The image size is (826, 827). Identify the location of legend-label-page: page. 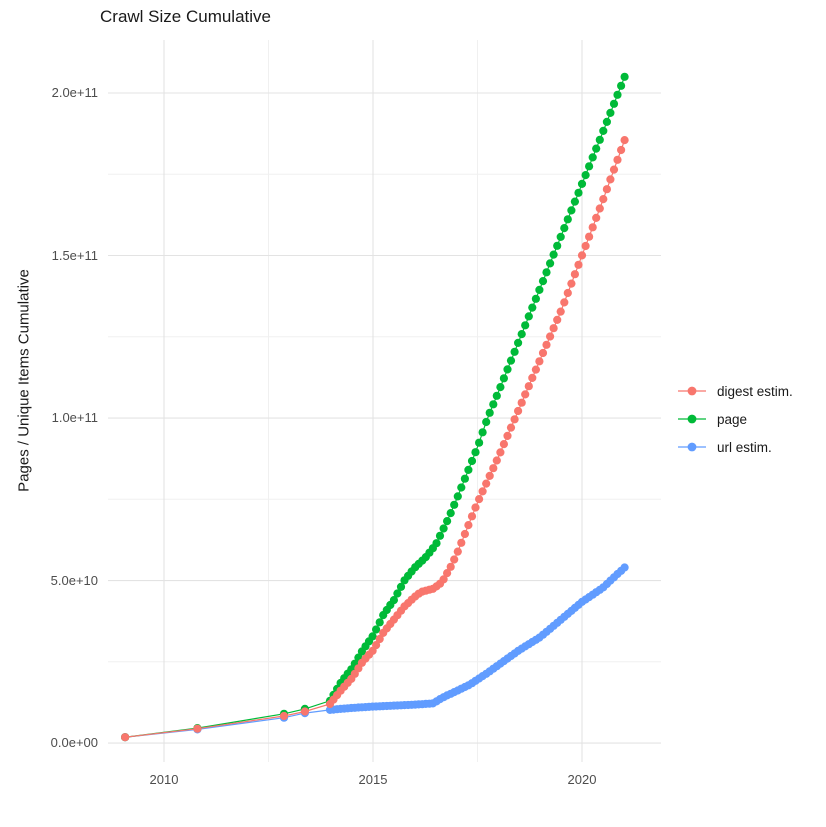
(732, 419).